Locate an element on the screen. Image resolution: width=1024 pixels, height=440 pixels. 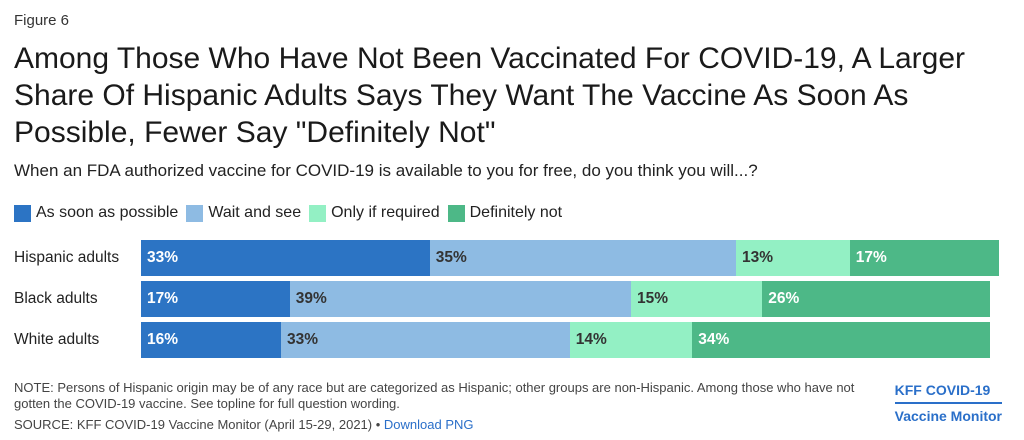
category-label: Hispanic adults is located at coordinates (67, 257).